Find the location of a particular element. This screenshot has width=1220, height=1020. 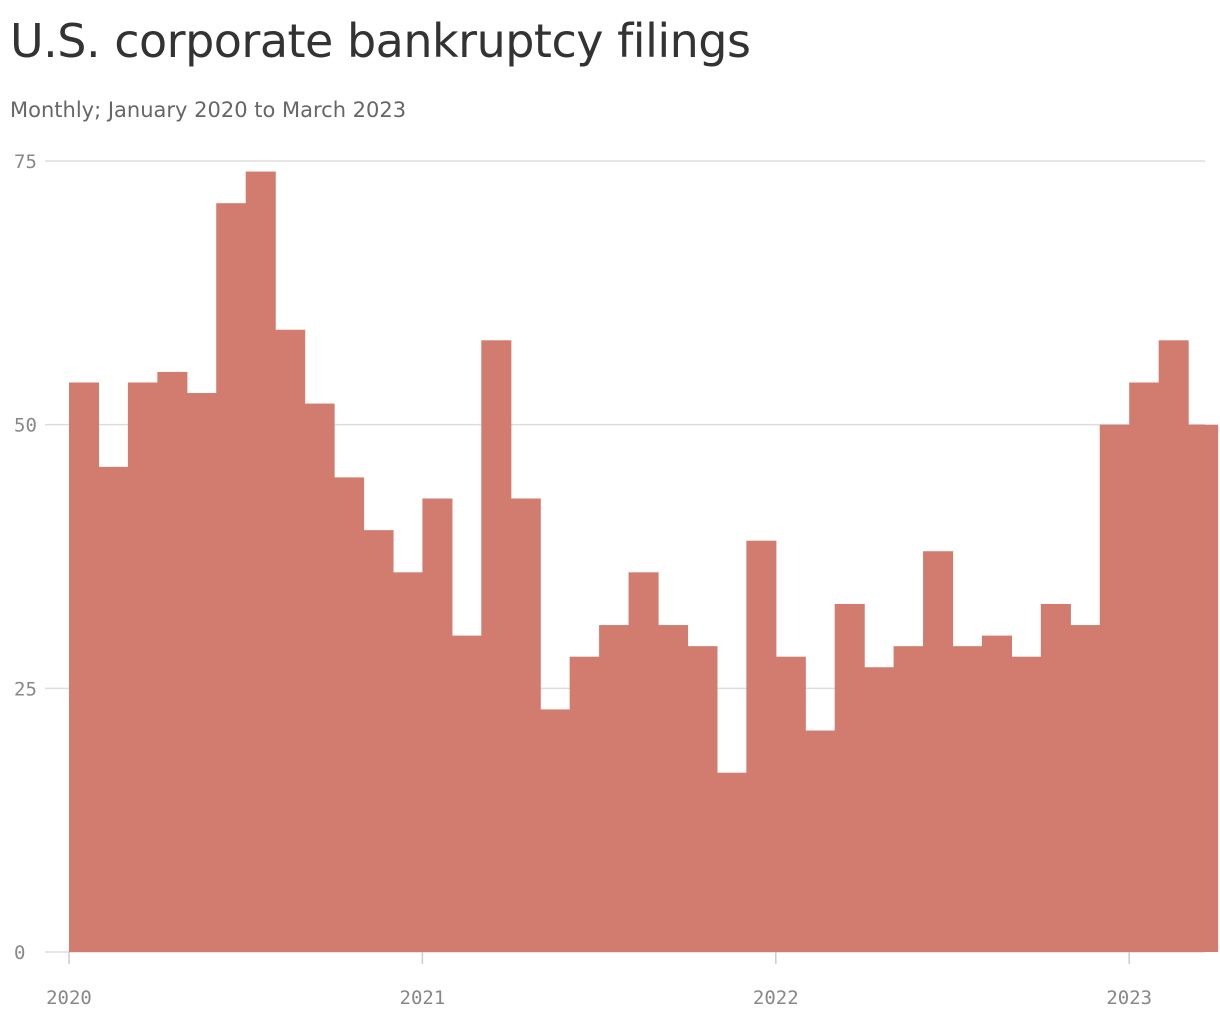

x-tick-label: 2021 is located at coordinates (423, 998).